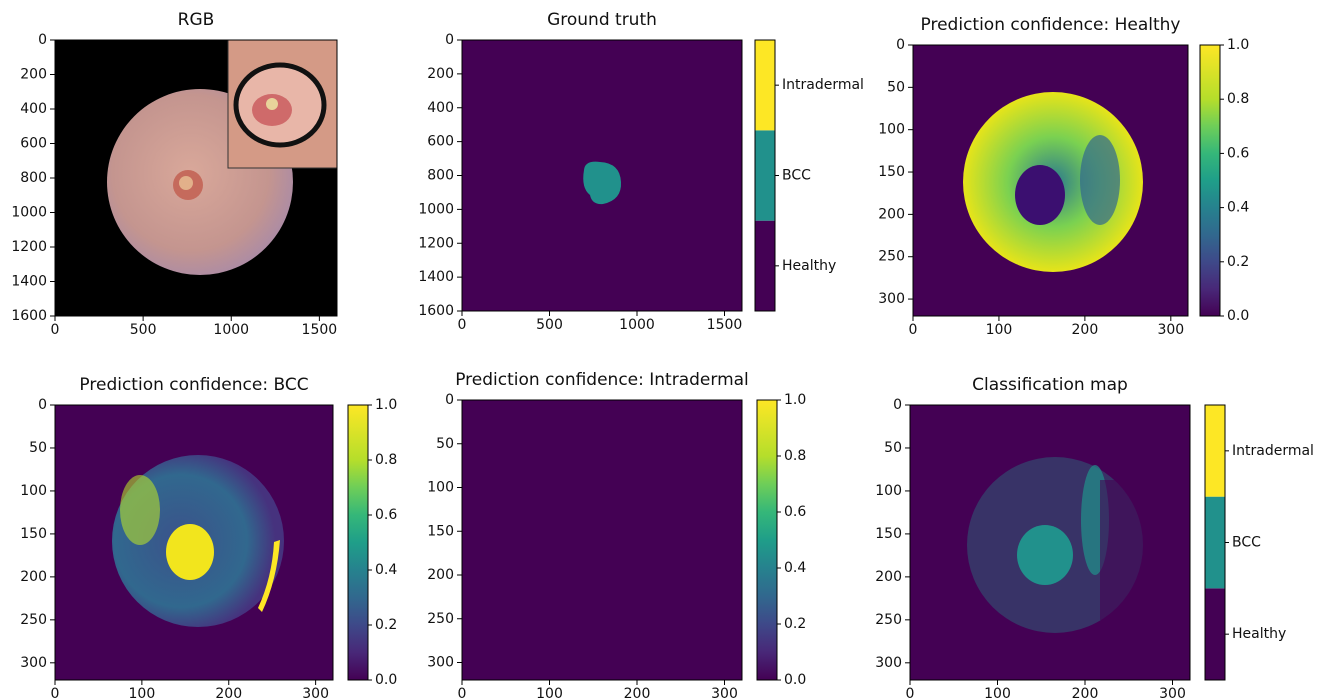 The width and height of the screenshot is (1323, 700). Describe the element at coordinates (602, 20) in the screenshot. I see `panel-title: Ground truth` at that location.